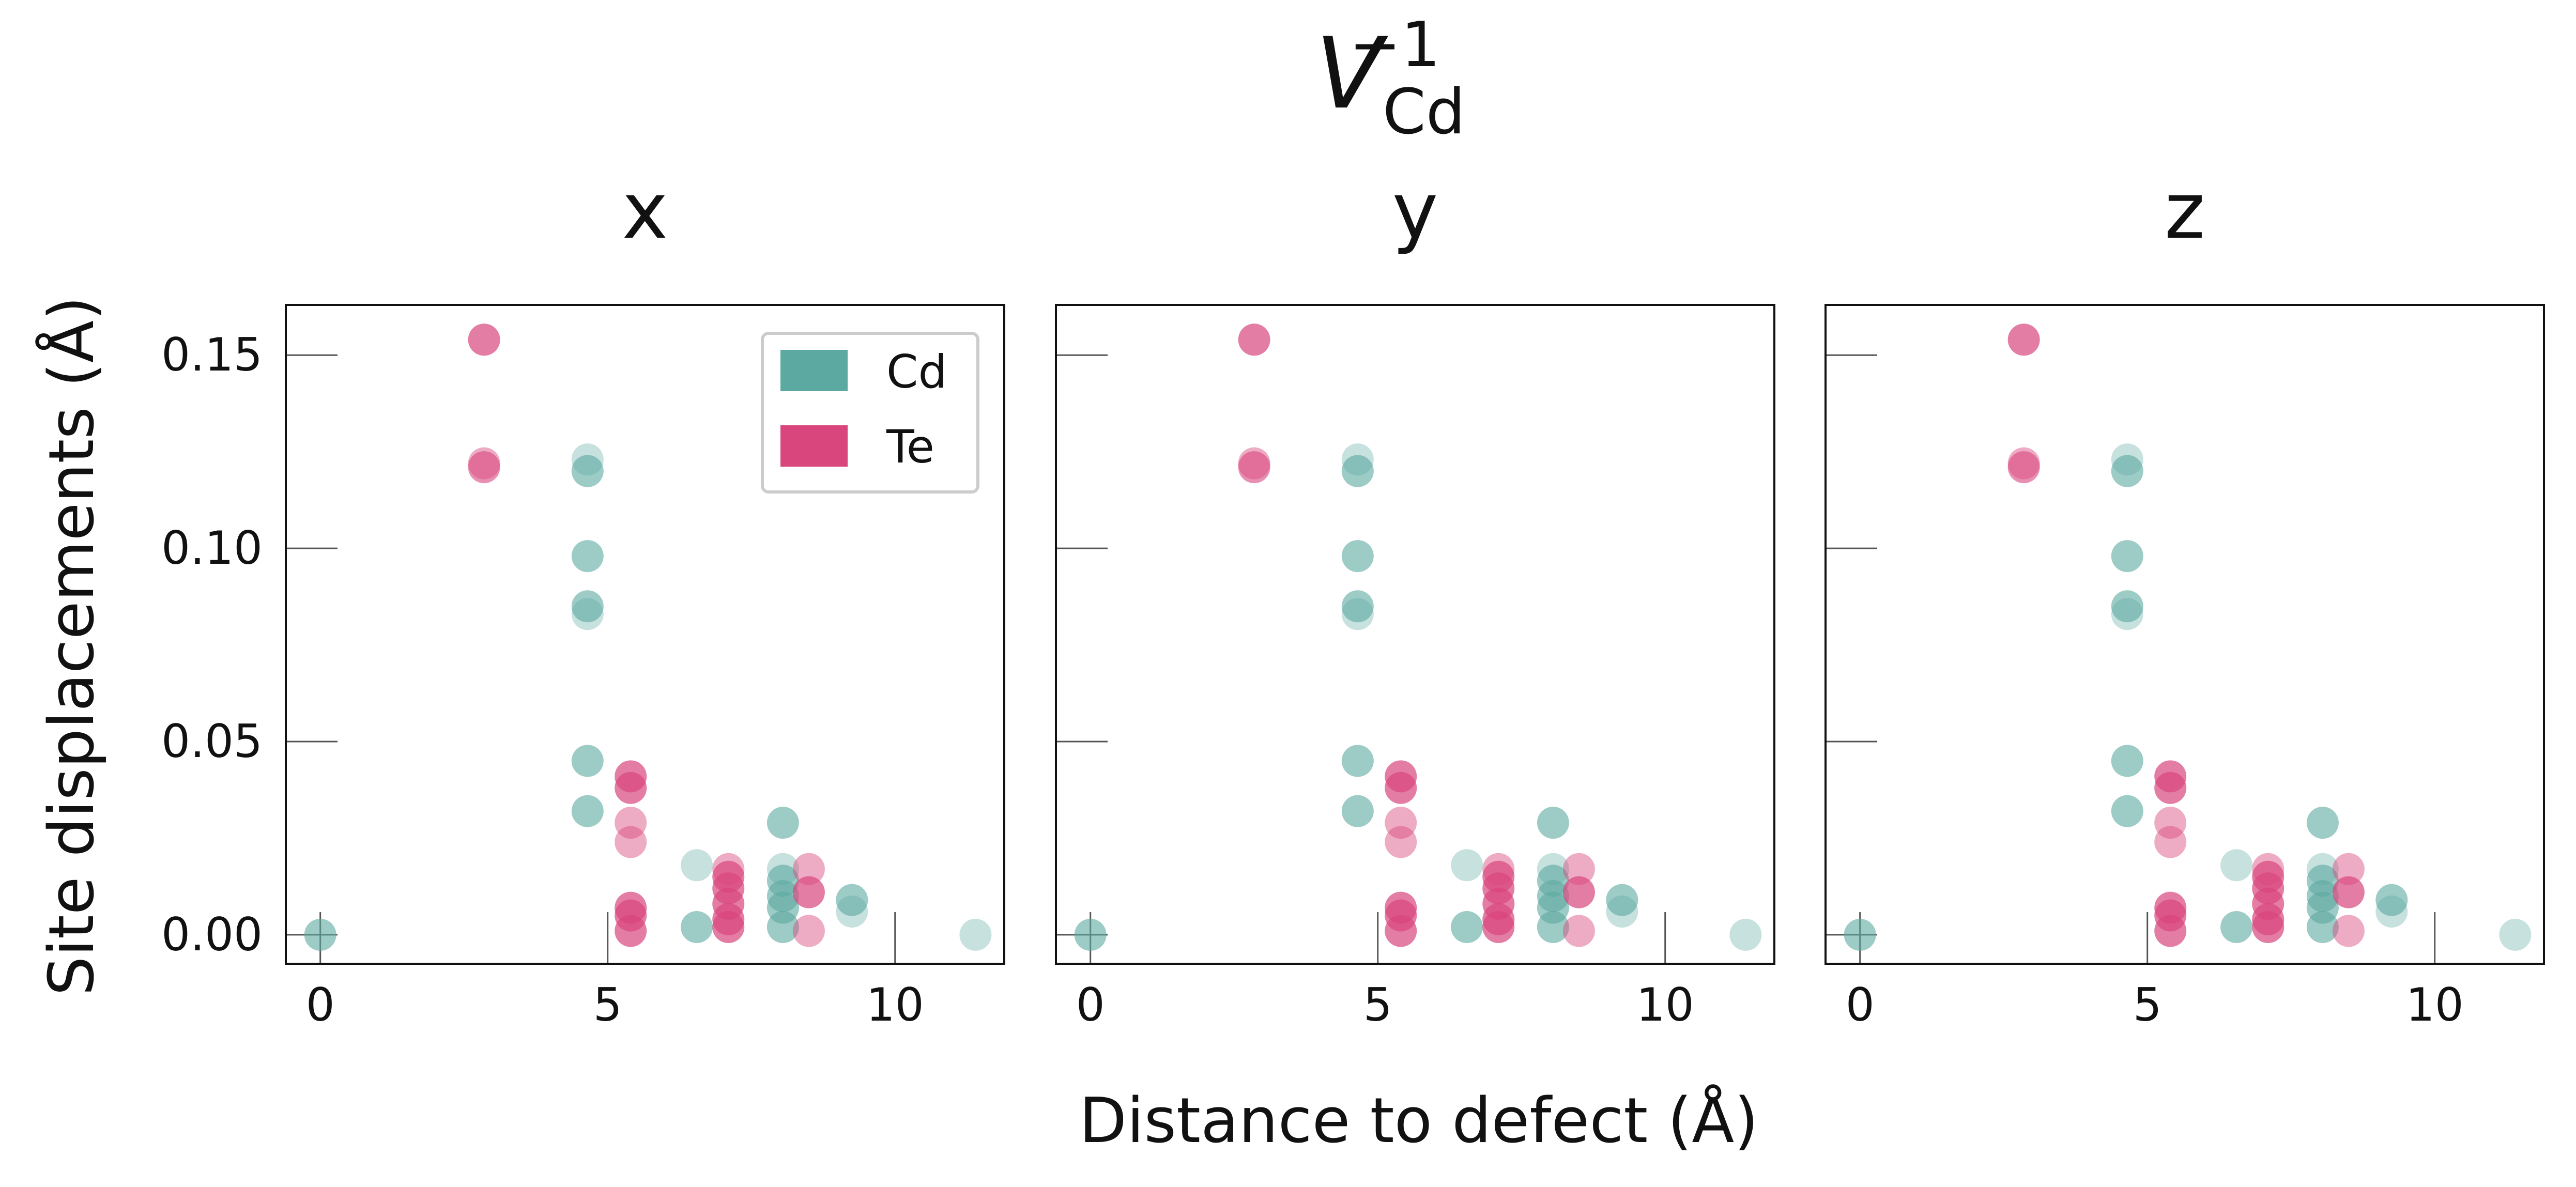  Describe the element at coordinates (1395, 45) in the screenshot. I see `figure-title-superscript: −1` at that location.